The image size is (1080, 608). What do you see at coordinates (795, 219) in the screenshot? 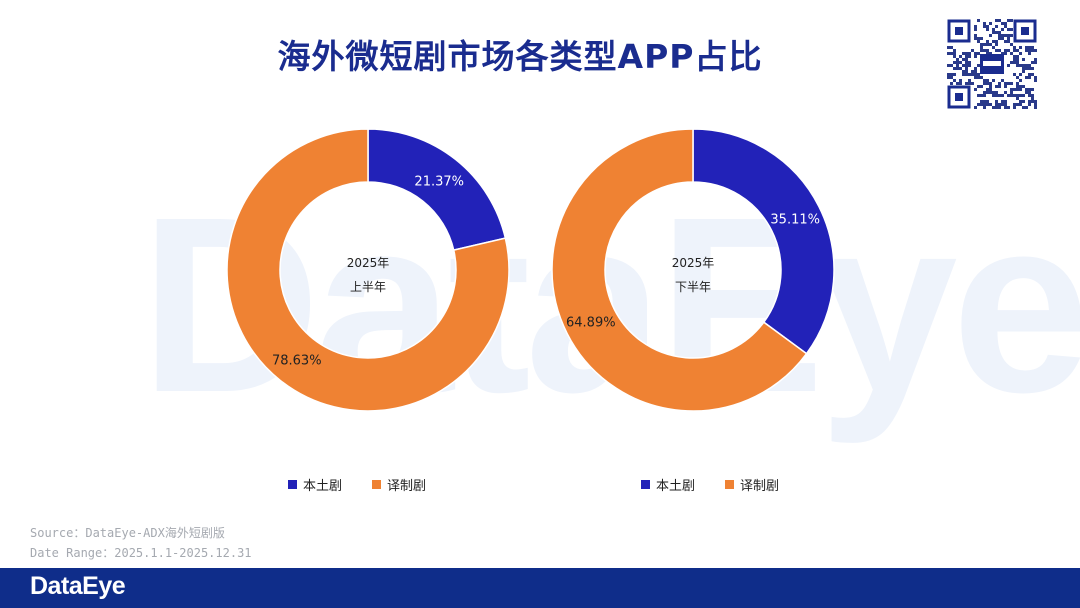
I see `data-label: 35.11%` at bounding box center [795, 219].